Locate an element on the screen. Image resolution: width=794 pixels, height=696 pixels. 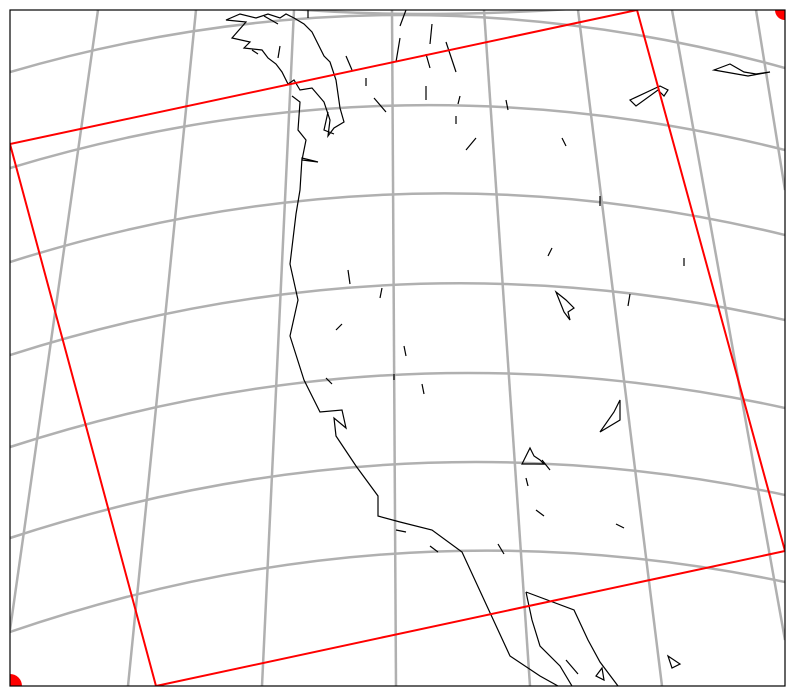
lake-michigan is located at coordinates (610, 416).